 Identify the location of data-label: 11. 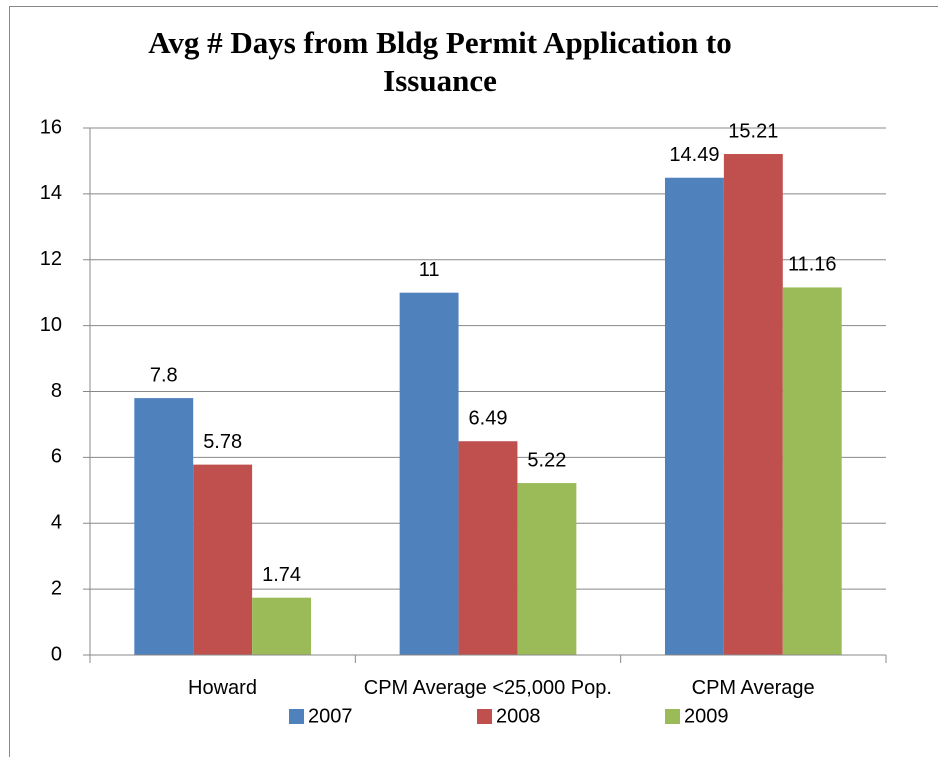
(429, 270).